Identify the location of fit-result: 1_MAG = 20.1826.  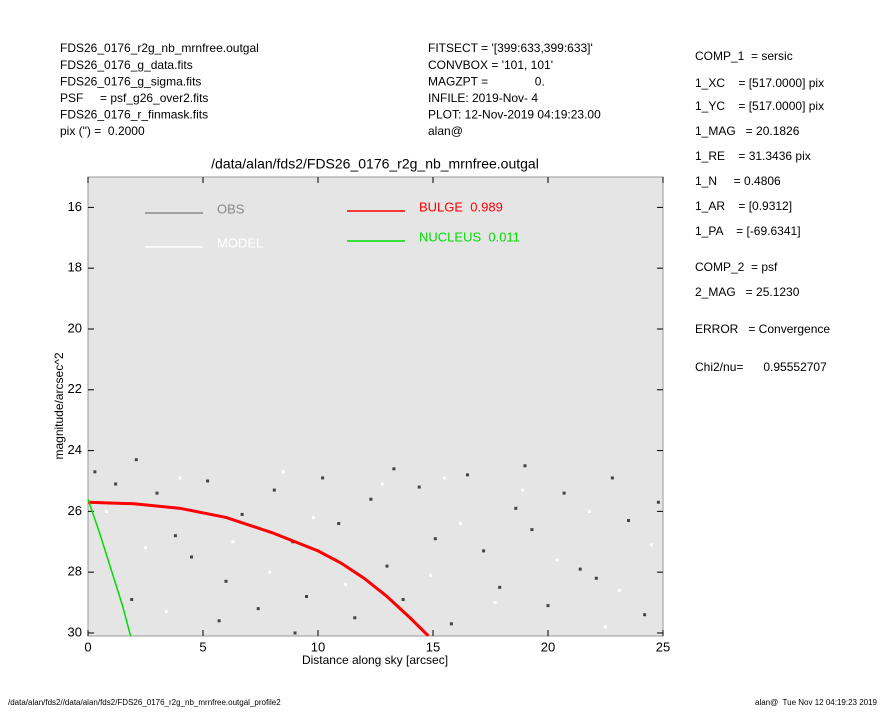
(747, 131).